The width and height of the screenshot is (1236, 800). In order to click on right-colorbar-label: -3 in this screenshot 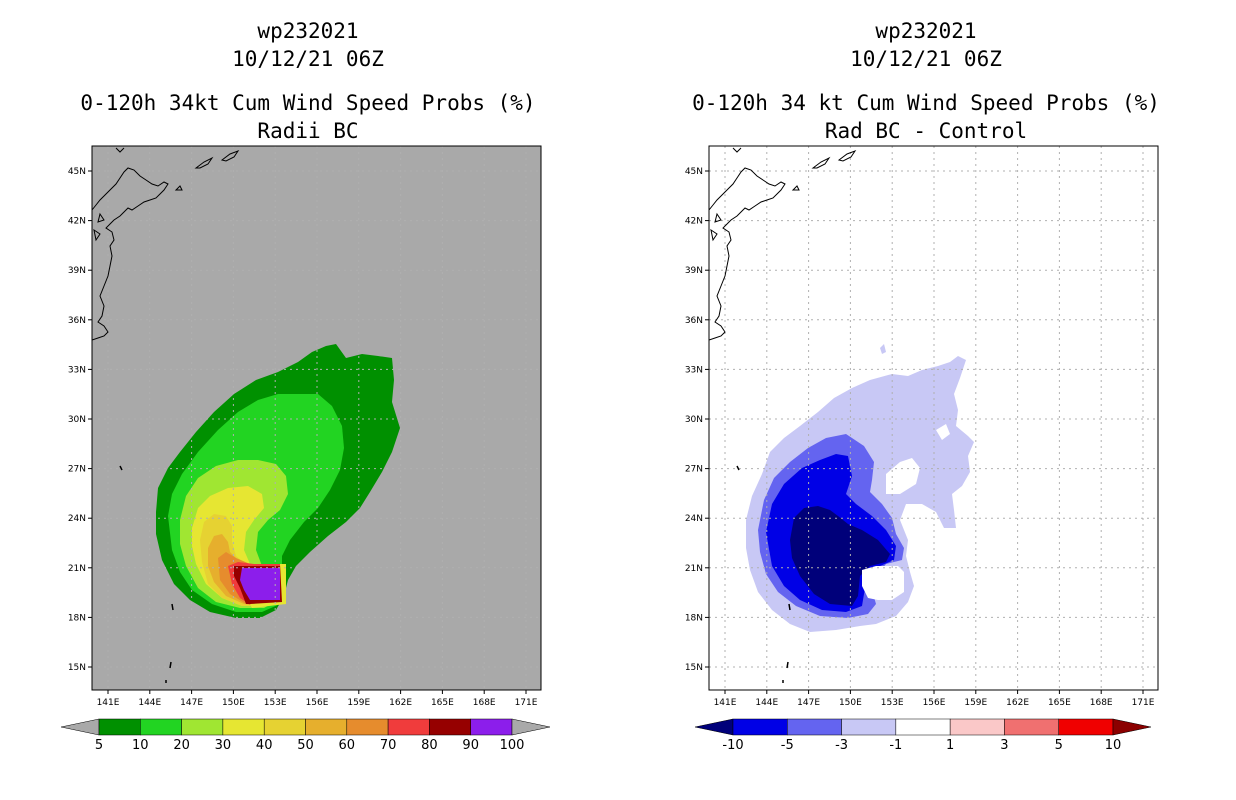, I will do `click(841, 745)`.